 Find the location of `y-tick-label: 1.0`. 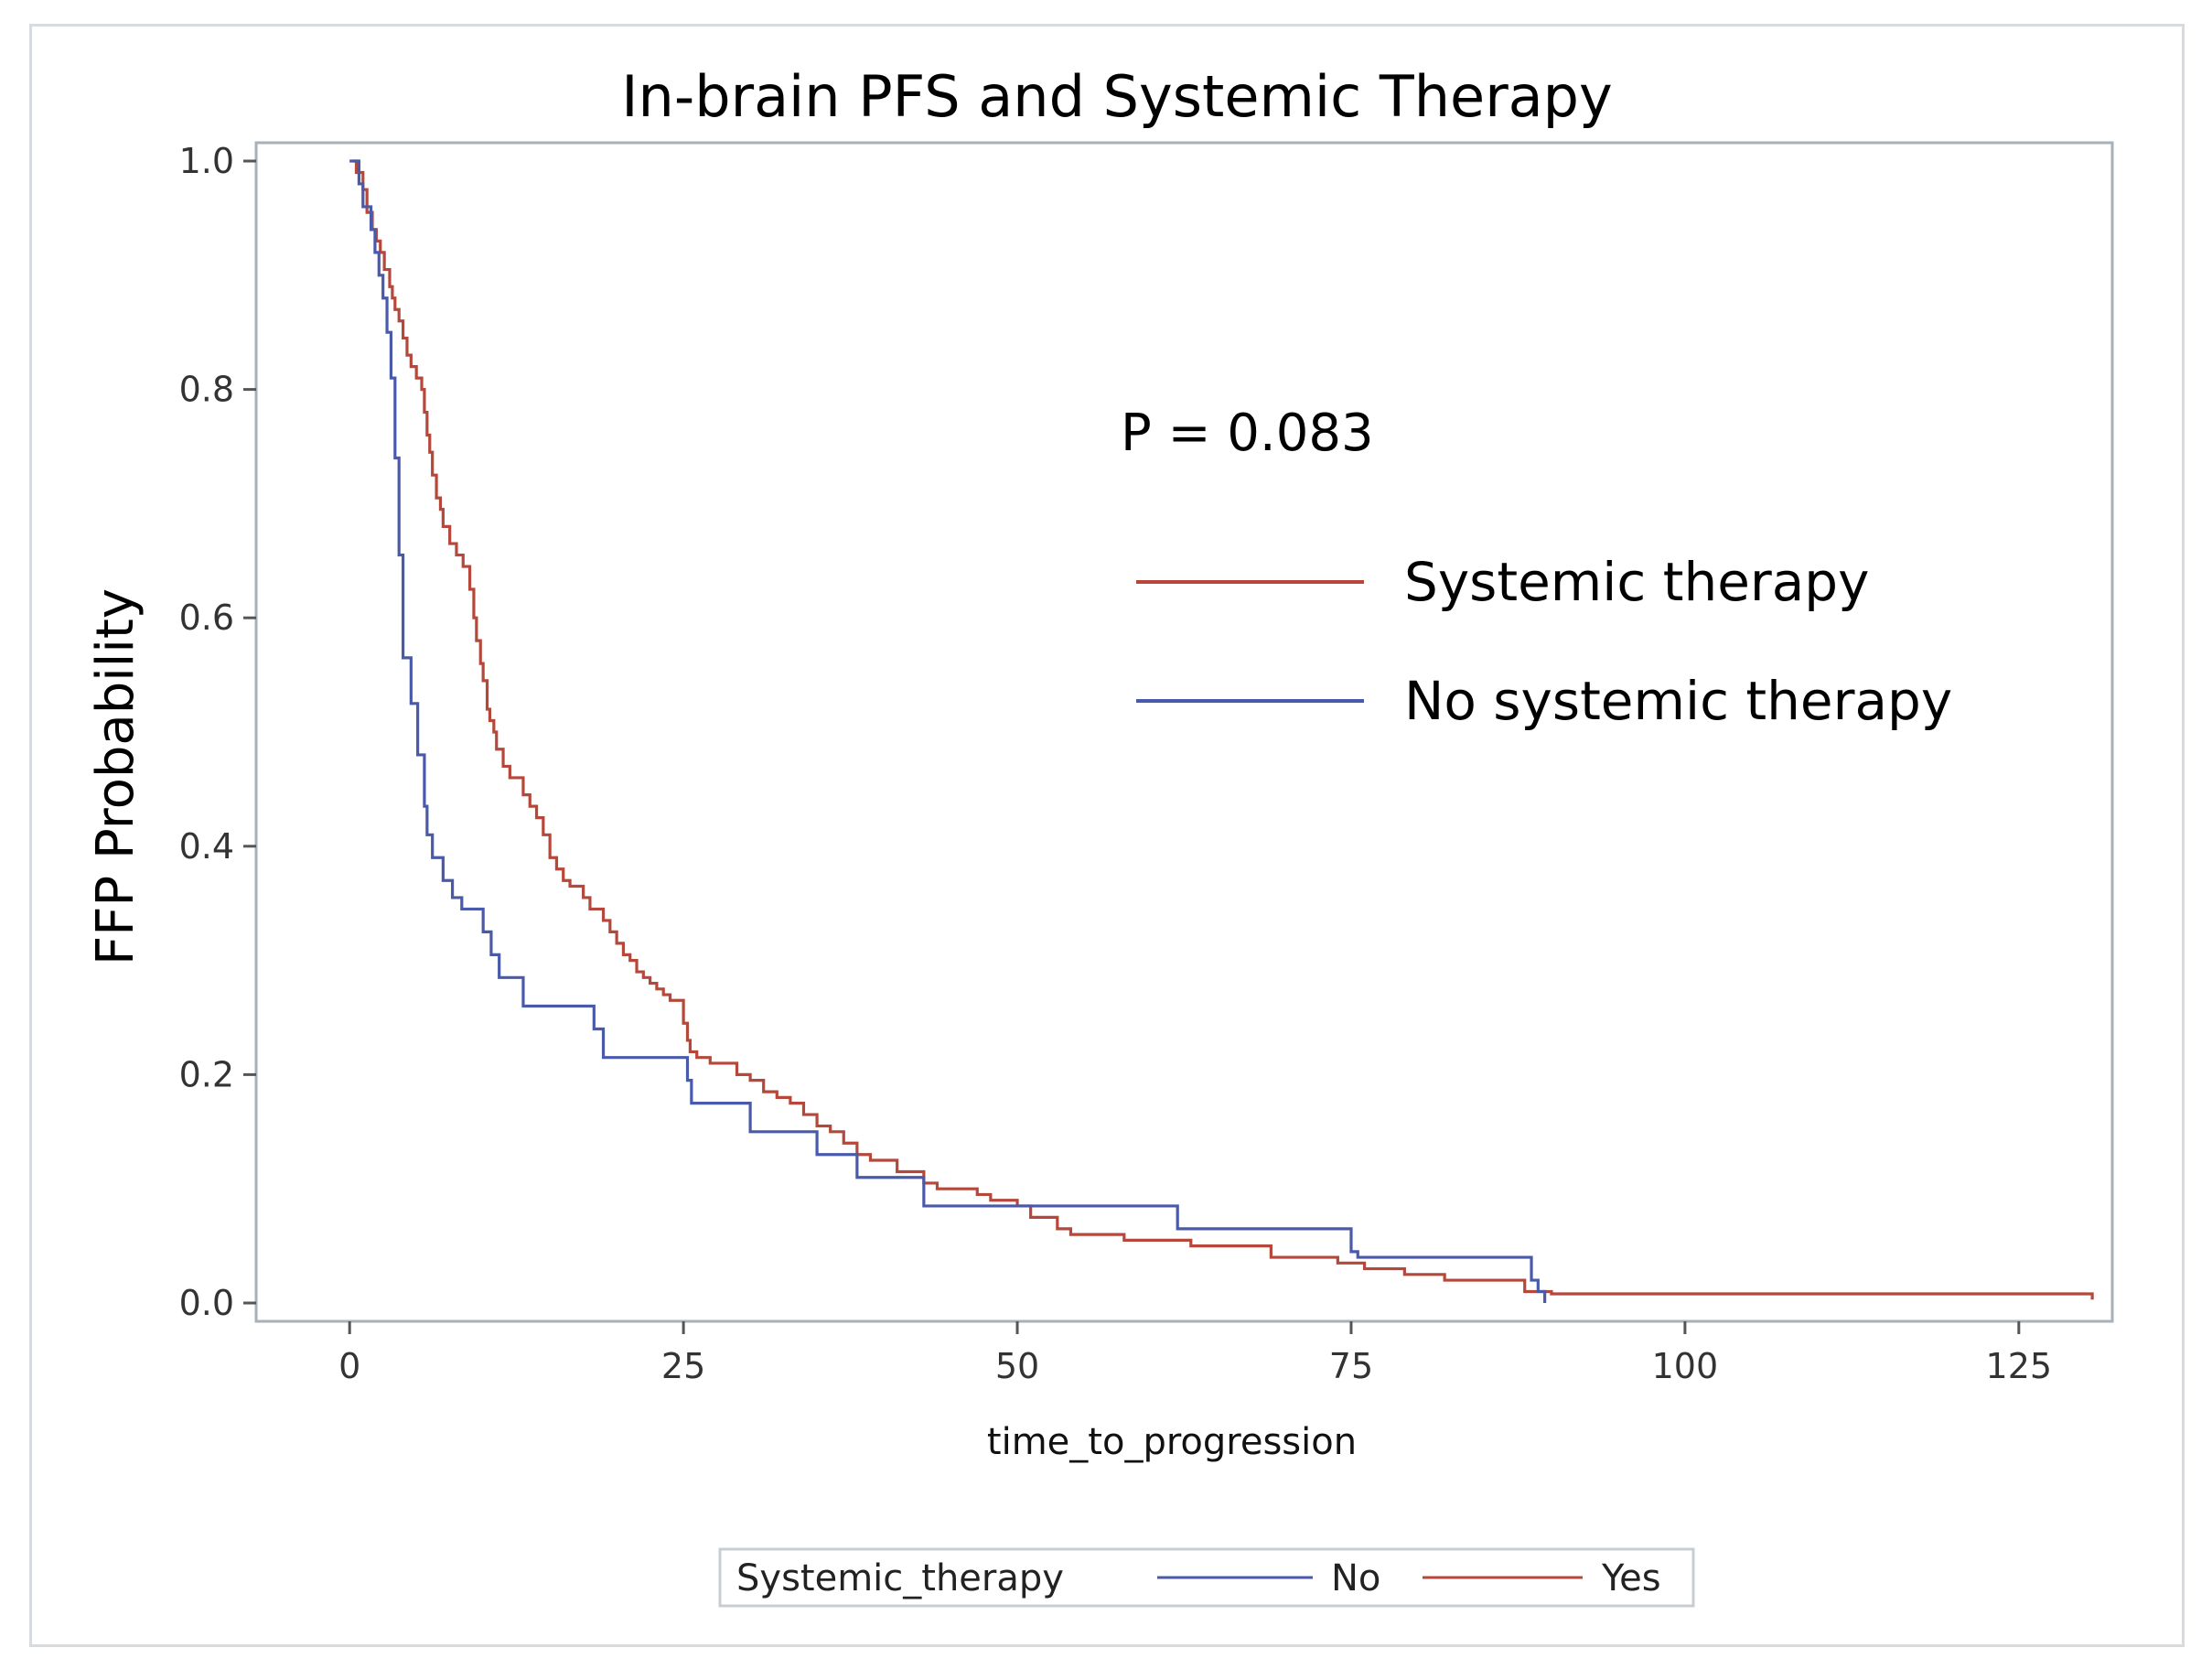

y-tick-label: 1.0 is located at coordinates (206, 161).